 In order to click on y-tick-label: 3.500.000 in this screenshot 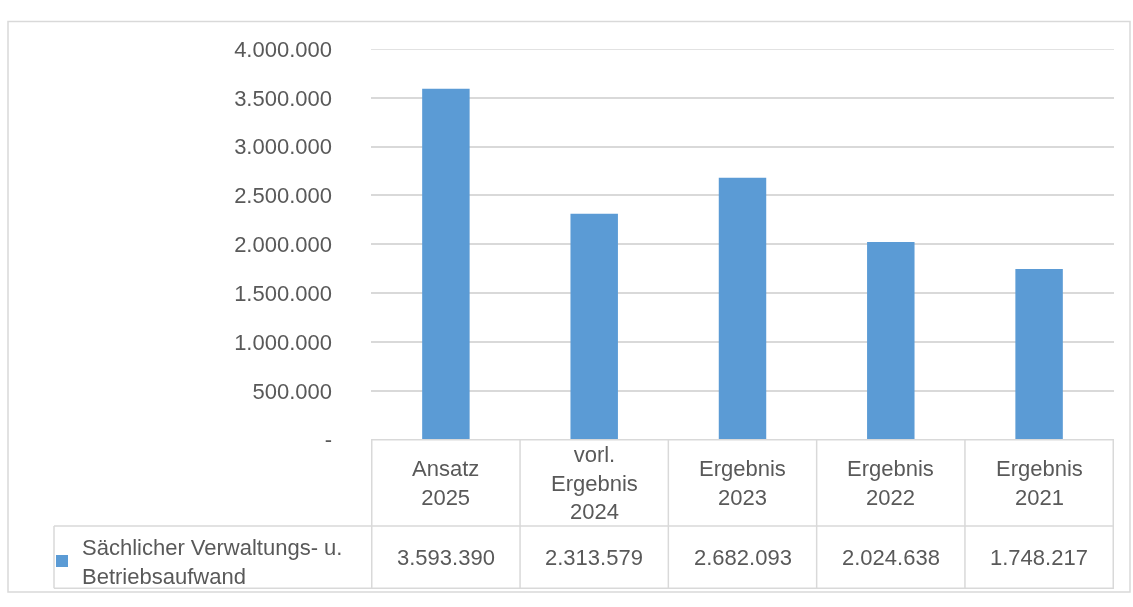, I will do `click(283, 98)`.